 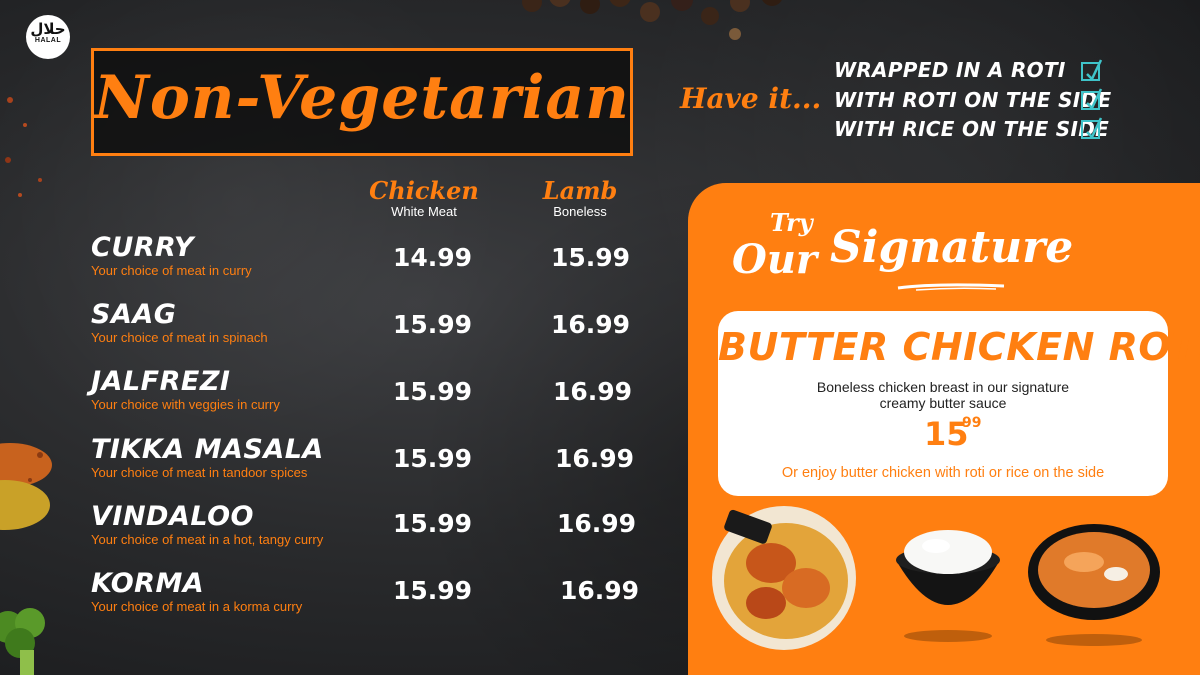 What do you see at coordinates (972, 423) in the screenshot?
I see `signature-price-cents: 99` at bounding box center [972, 423].